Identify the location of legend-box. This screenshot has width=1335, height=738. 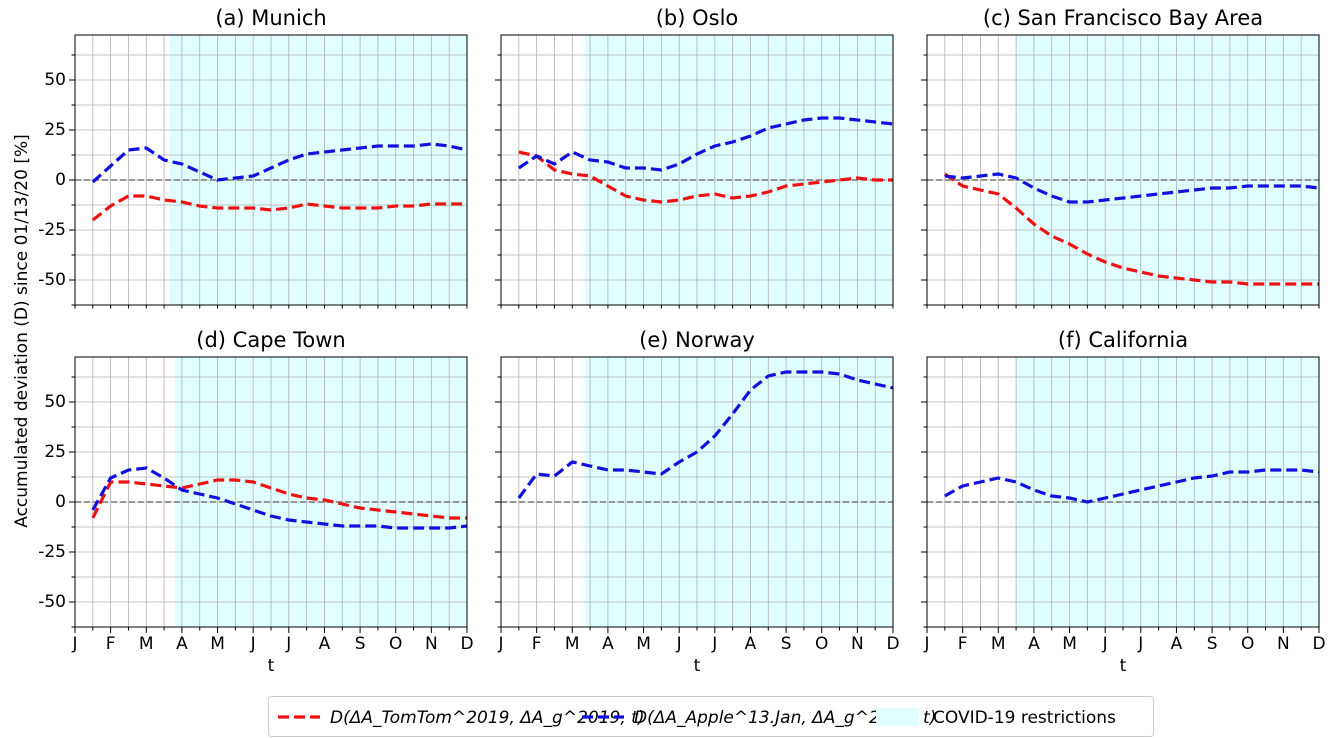
(711, 716).